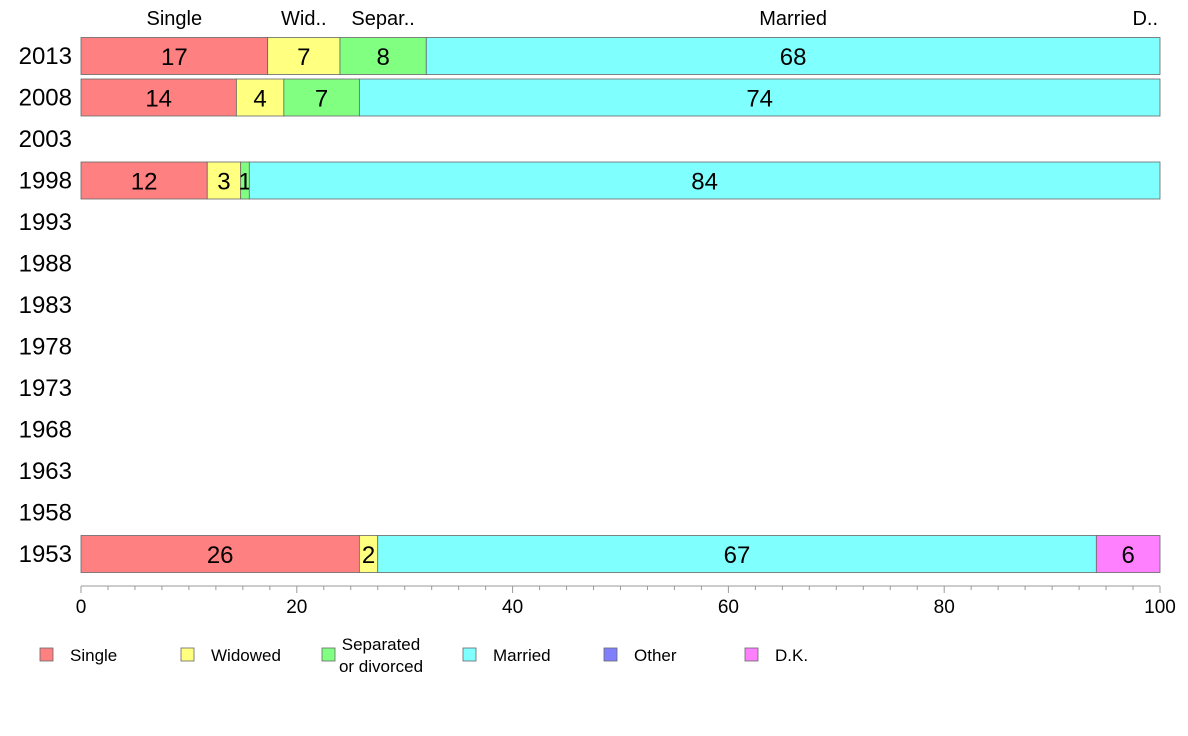  What do you see at coordinates (652, 19) in the screenshot?
I see `top-category-labels: Single Wid.. Separ.. Married D..` at bounding box center [652, 19].